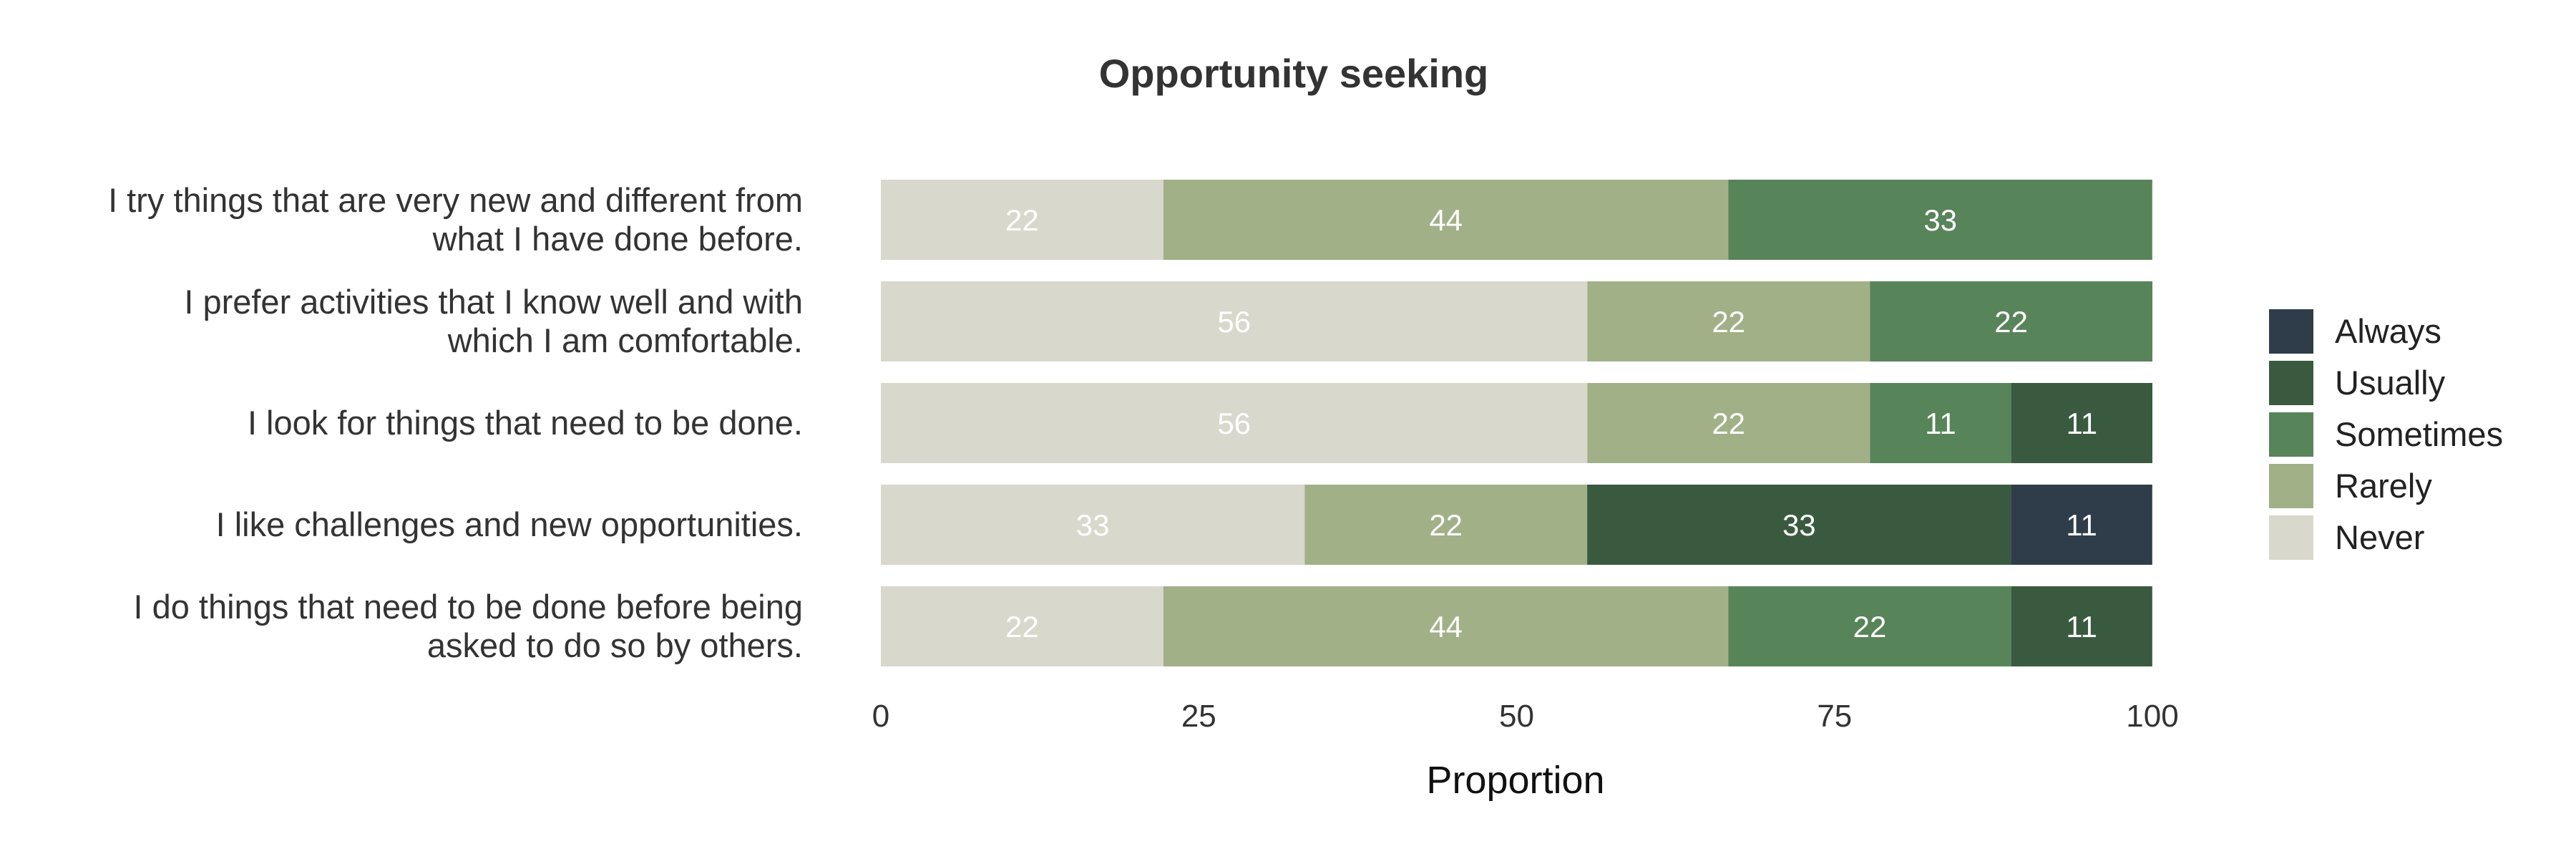  I want to click on x-tick-label-0: 0, so click(880, 716).